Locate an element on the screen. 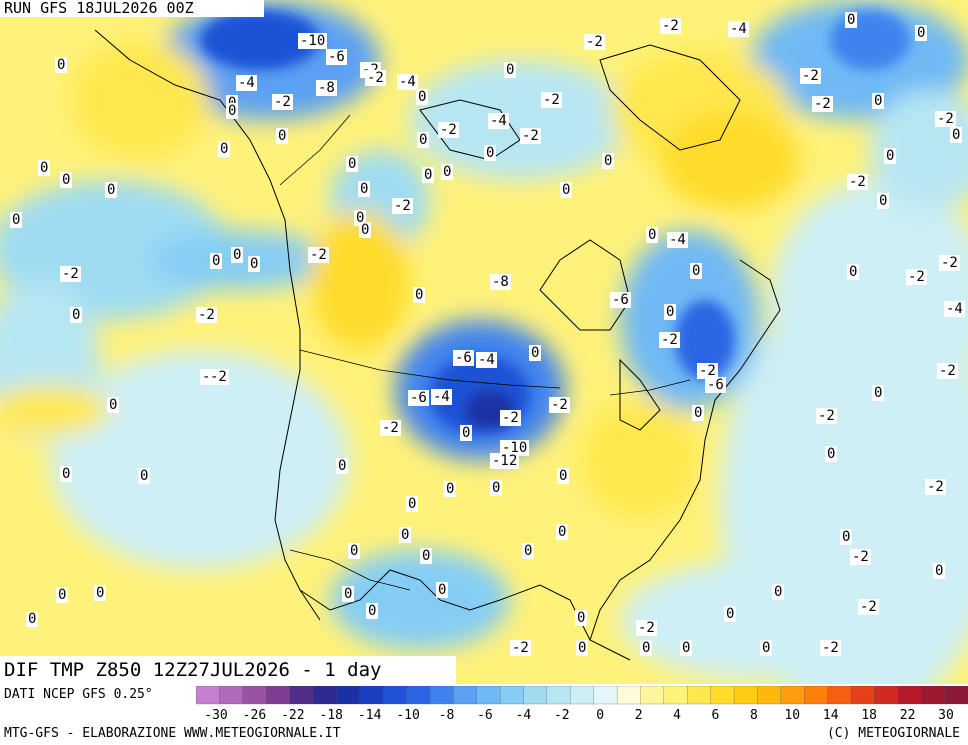  scale-tick-label: -4 is located at coordinates (523, 715).